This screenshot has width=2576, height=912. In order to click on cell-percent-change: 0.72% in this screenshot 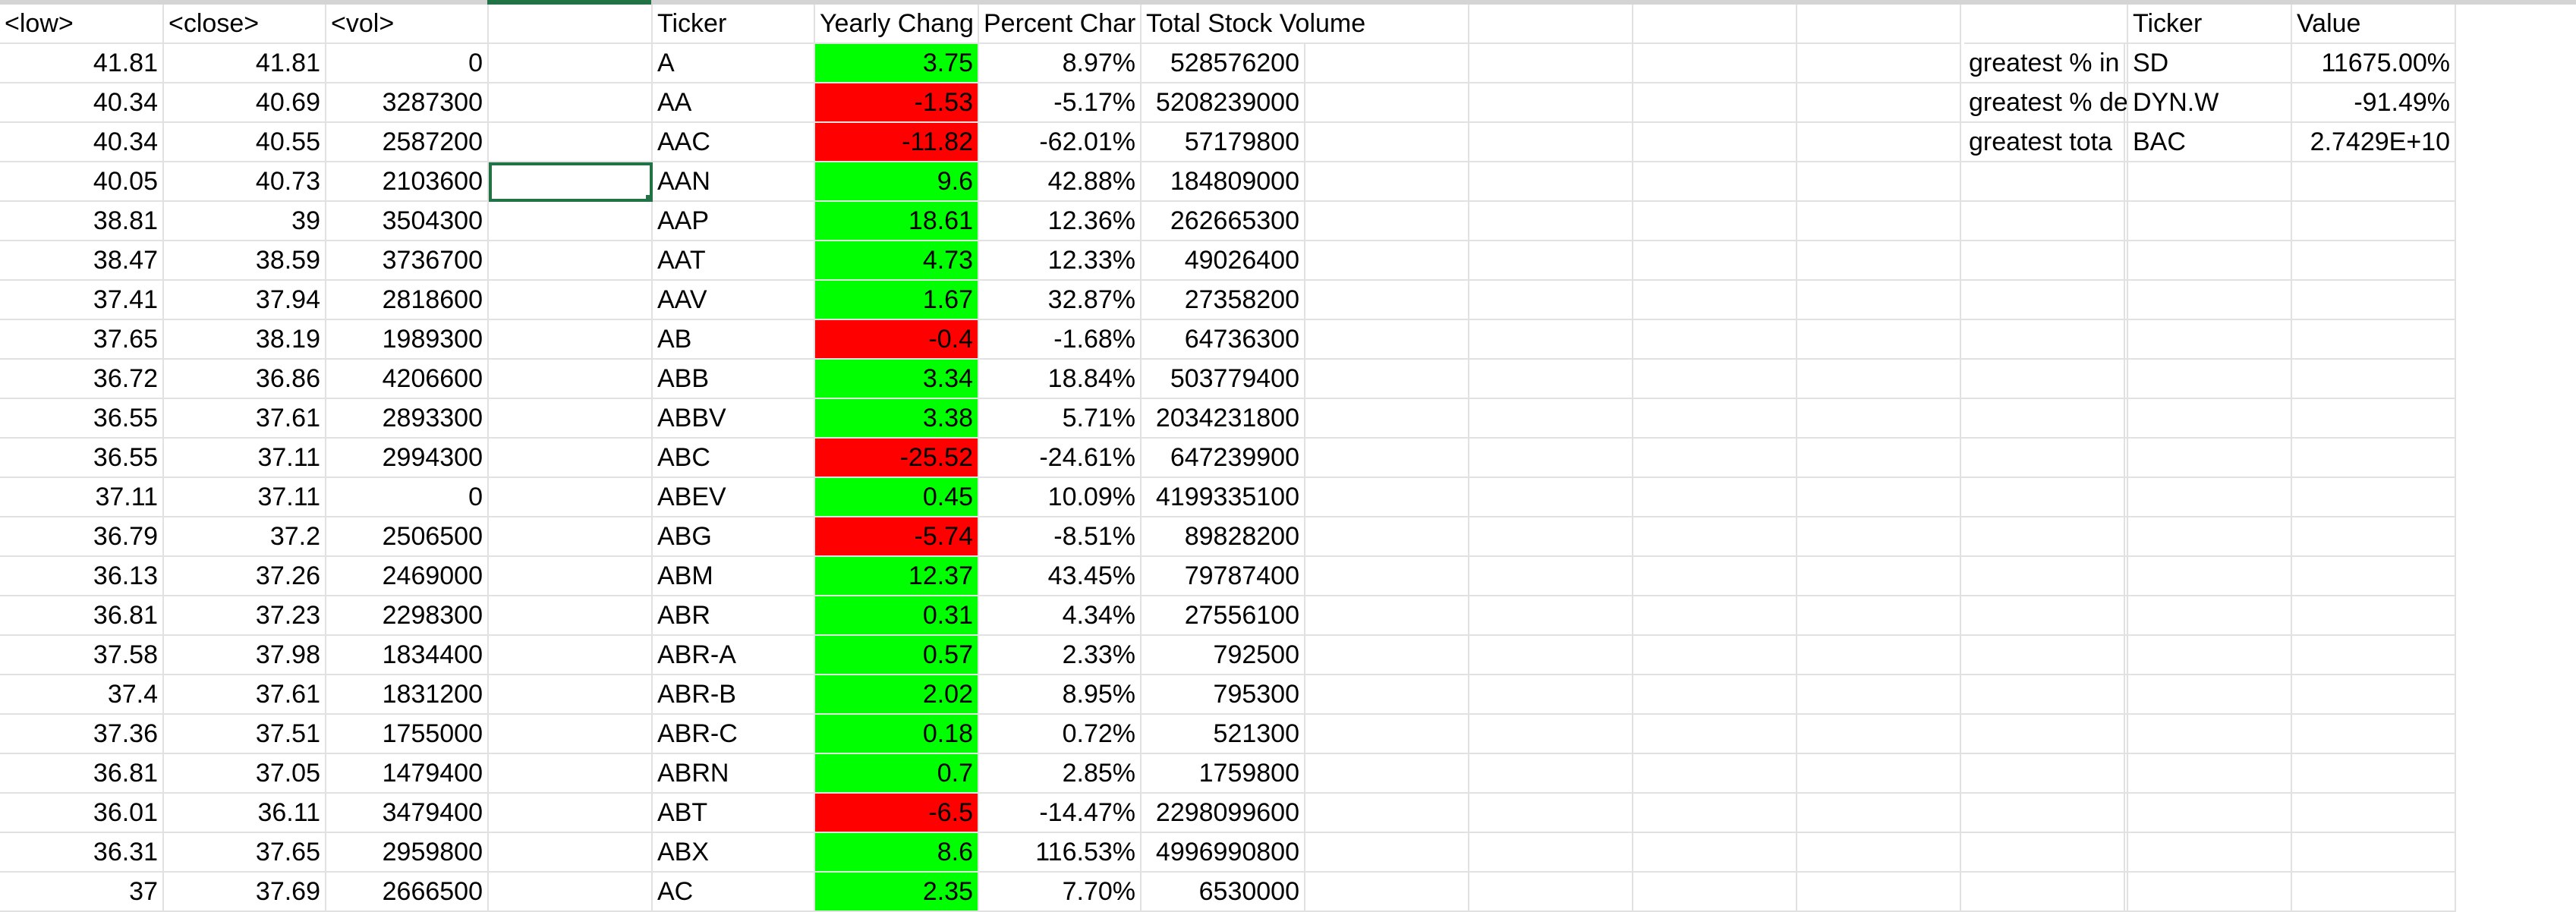, I will do `click(1060, 734)`.